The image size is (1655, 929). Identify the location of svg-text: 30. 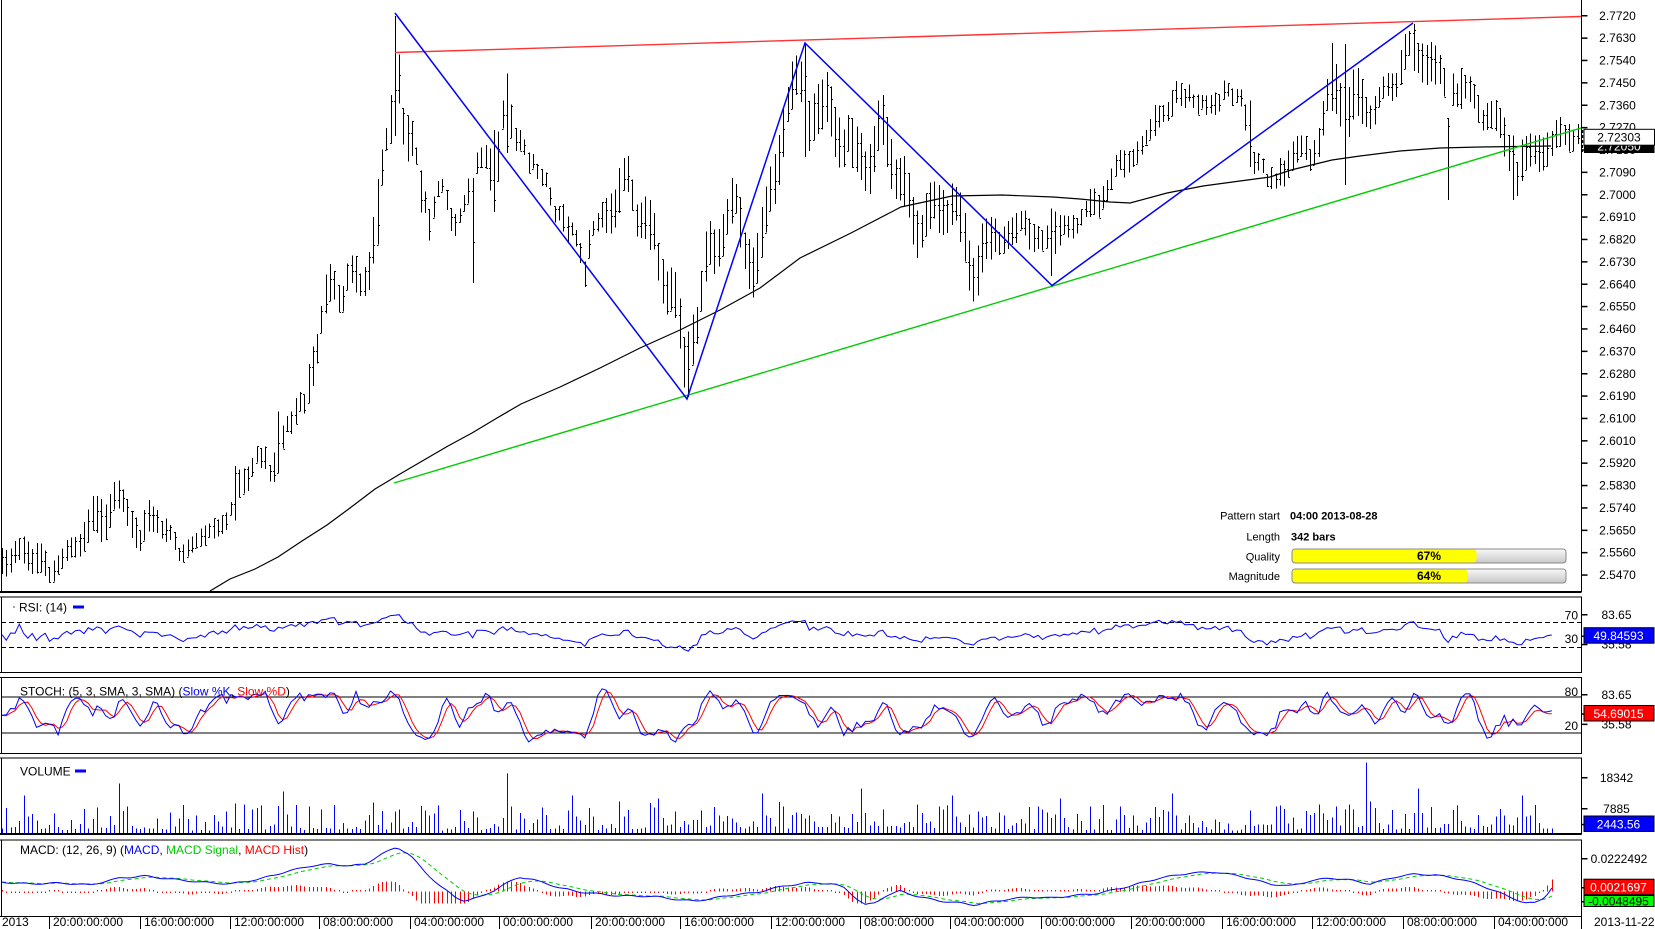
(1572, 639).